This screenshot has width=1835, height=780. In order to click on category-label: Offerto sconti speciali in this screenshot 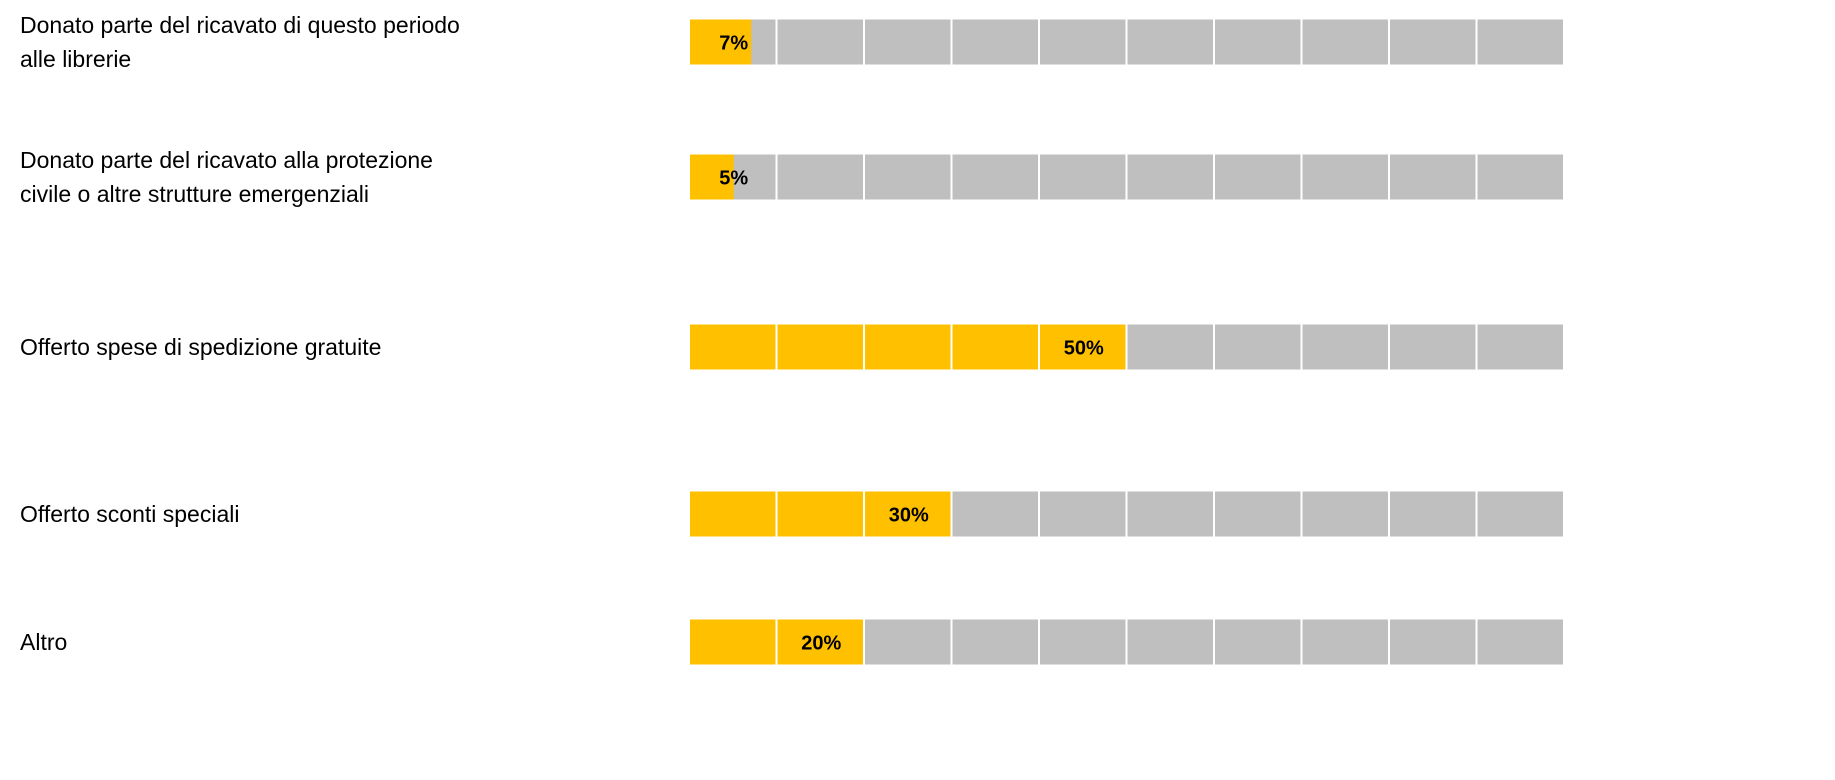, I will do `click(130, 514)`.